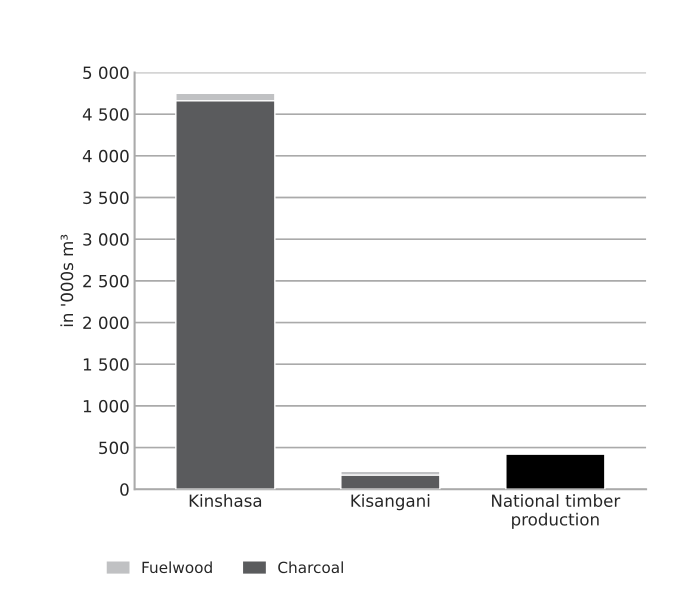  I want to click on y-axis-title: in '000s m³, so click(67, 280).